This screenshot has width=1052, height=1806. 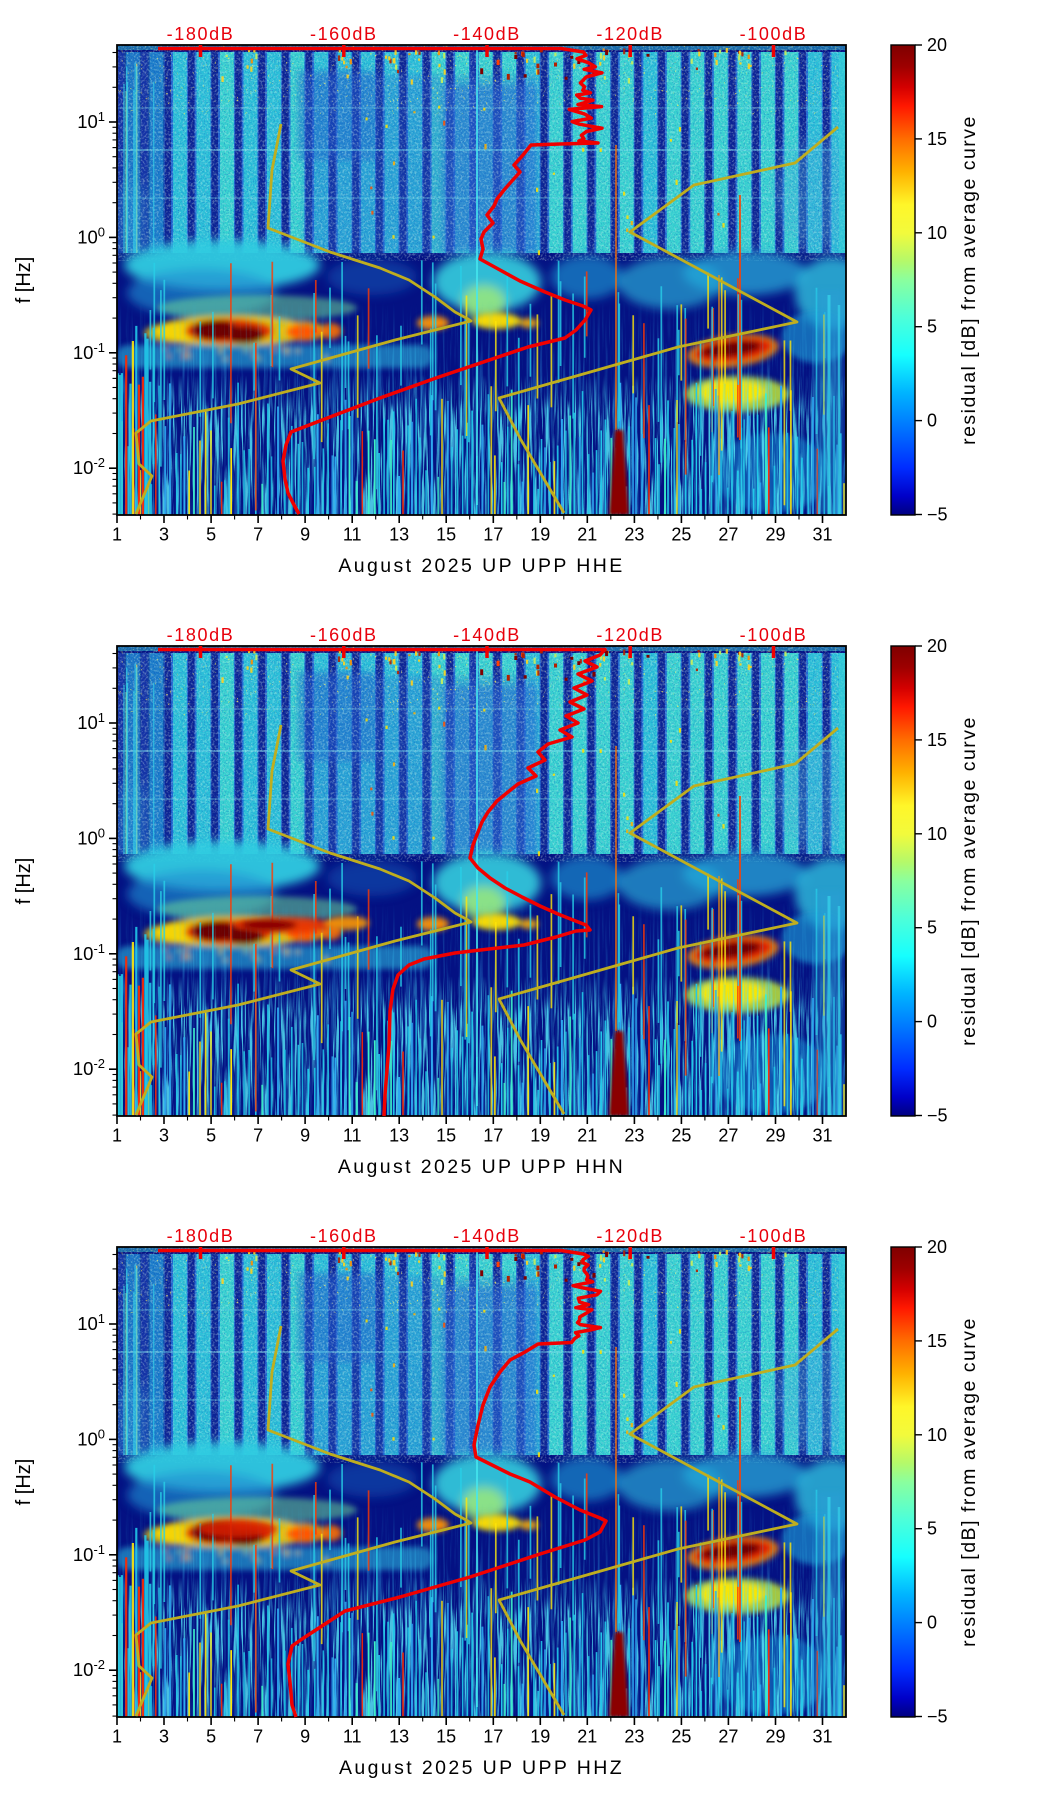 I want to click on svg-text: August 2025 UP UPP HHN, so click(x=481, y=1167).